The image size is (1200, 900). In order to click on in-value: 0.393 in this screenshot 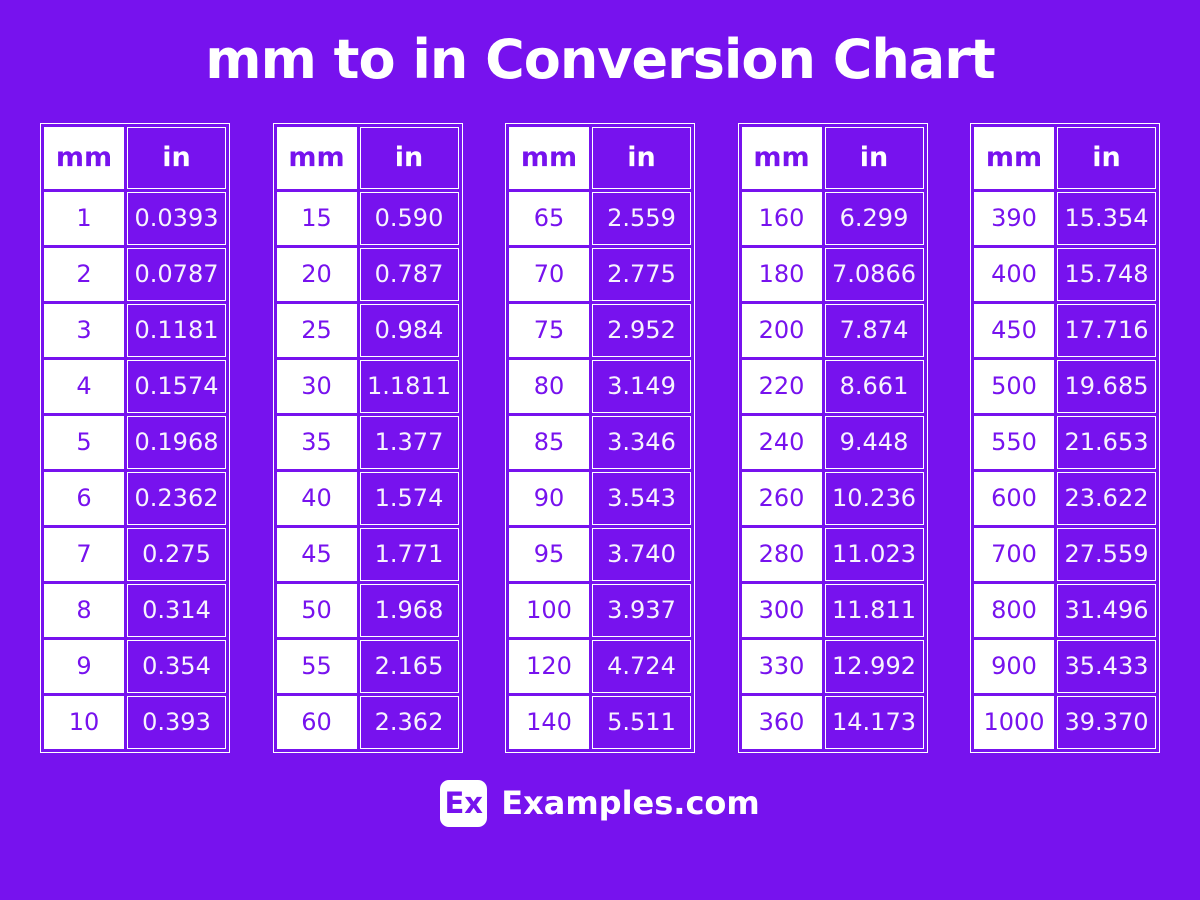, I will do `click(176, 722)`.